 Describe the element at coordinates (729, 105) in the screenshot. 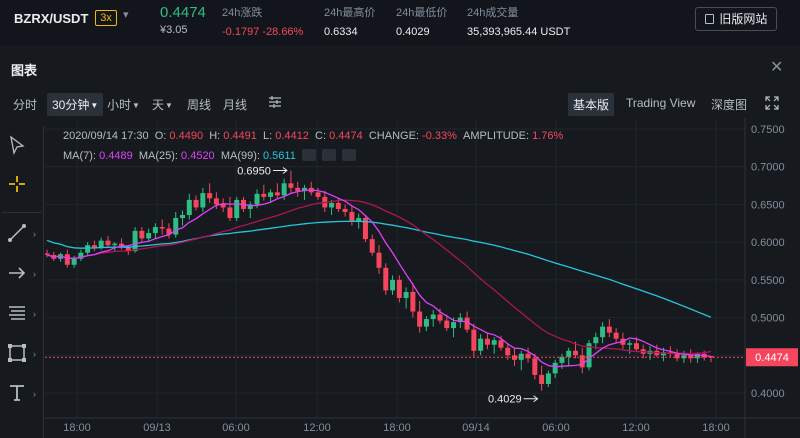

I see `view-tab-depth: 深度图` at that location.